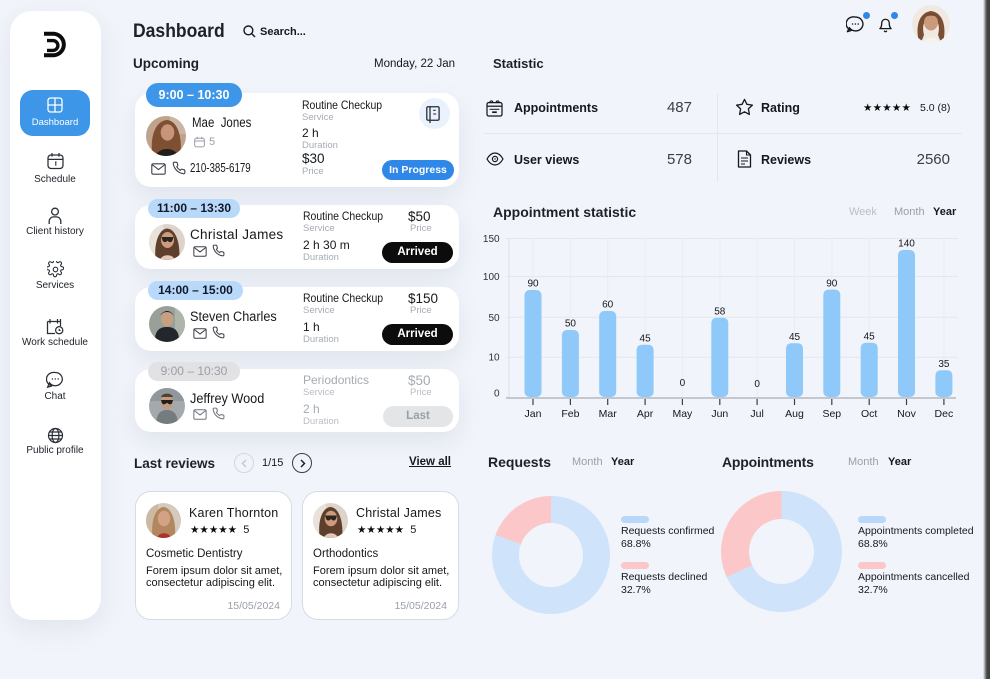  I want to click on svg-text: Oct, so click(869, 414).